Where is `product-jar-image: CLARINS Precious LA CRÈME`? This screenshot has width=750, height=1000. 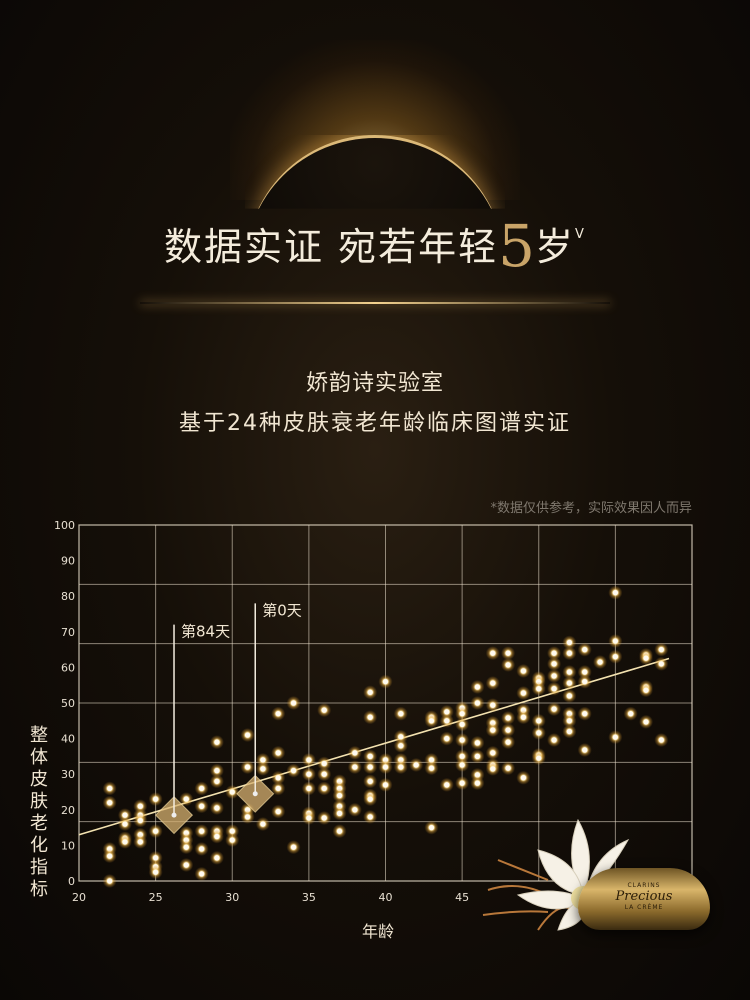
product-jar-image: CLARINS Precious LA CRÈME is located at coordinates (644, 899).